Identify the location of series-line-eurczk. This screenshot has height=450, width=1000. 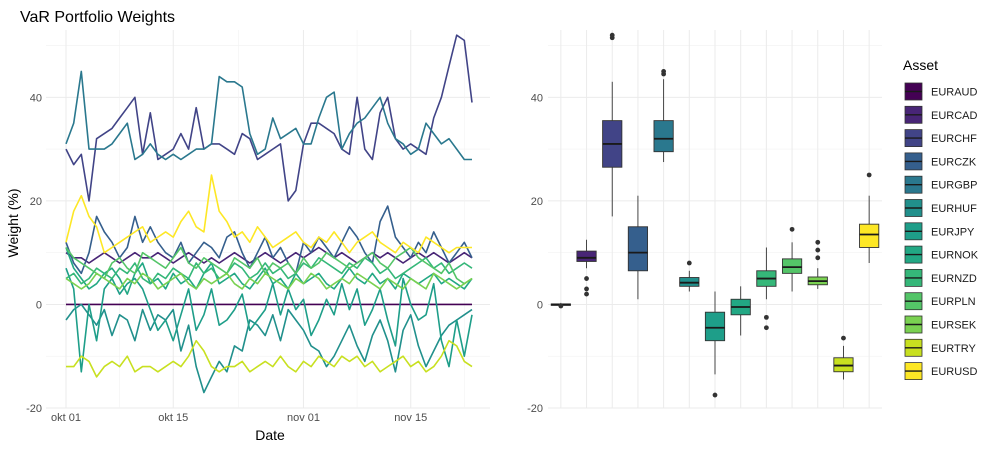
(269, 240).